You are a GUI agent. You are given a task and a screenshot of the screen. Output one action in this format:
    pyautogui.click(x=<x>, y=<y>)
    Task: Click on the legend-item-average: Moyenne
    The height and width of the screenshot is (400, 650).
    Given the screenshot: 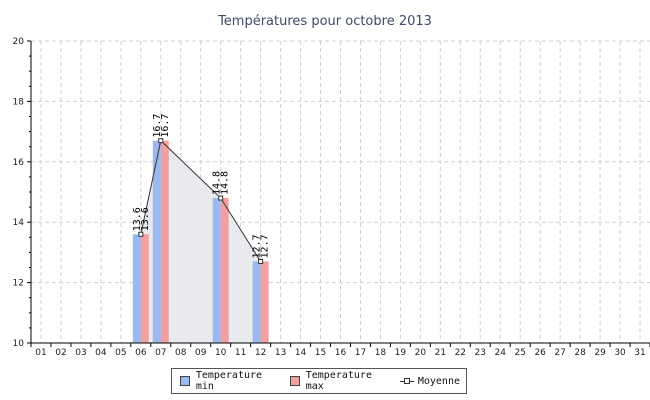 What is the action you would take?
    pyautogui.click(x=429, y=381)
    